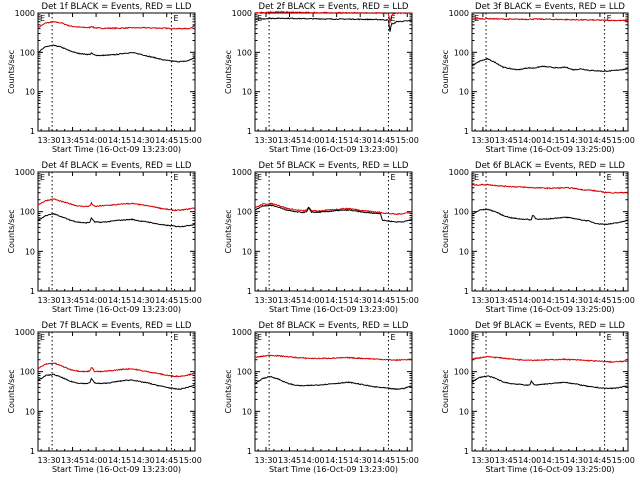  Describe the element at coordinates (550, 7) in the screenshot. I see `panel-title: Det 3f BLACK = Events, RED = LLD` at that location.